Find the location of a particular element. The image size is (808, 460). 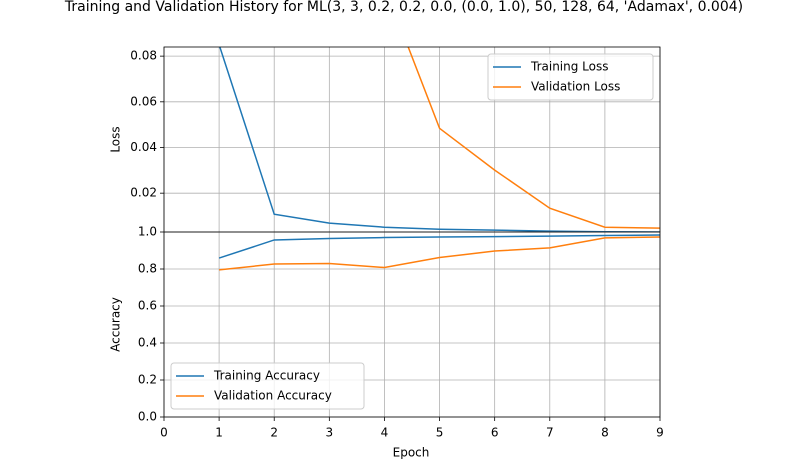

x-tick-label: 7 is located at coordinates (550, 433).